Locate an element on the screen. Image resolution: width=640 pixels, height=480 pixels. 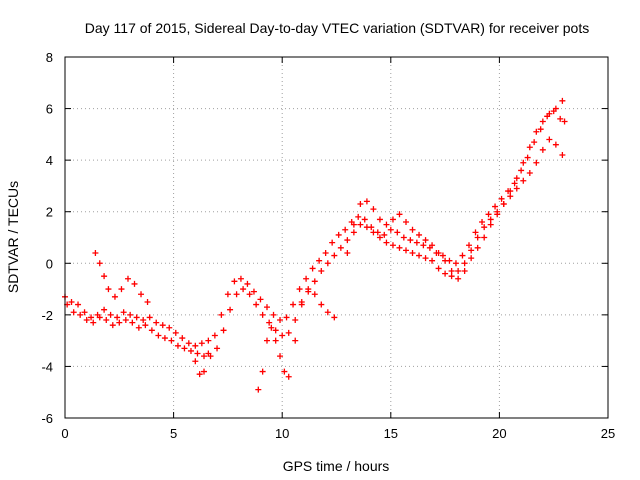
x-tick-label: 5 is located at coordinates (173, 433).